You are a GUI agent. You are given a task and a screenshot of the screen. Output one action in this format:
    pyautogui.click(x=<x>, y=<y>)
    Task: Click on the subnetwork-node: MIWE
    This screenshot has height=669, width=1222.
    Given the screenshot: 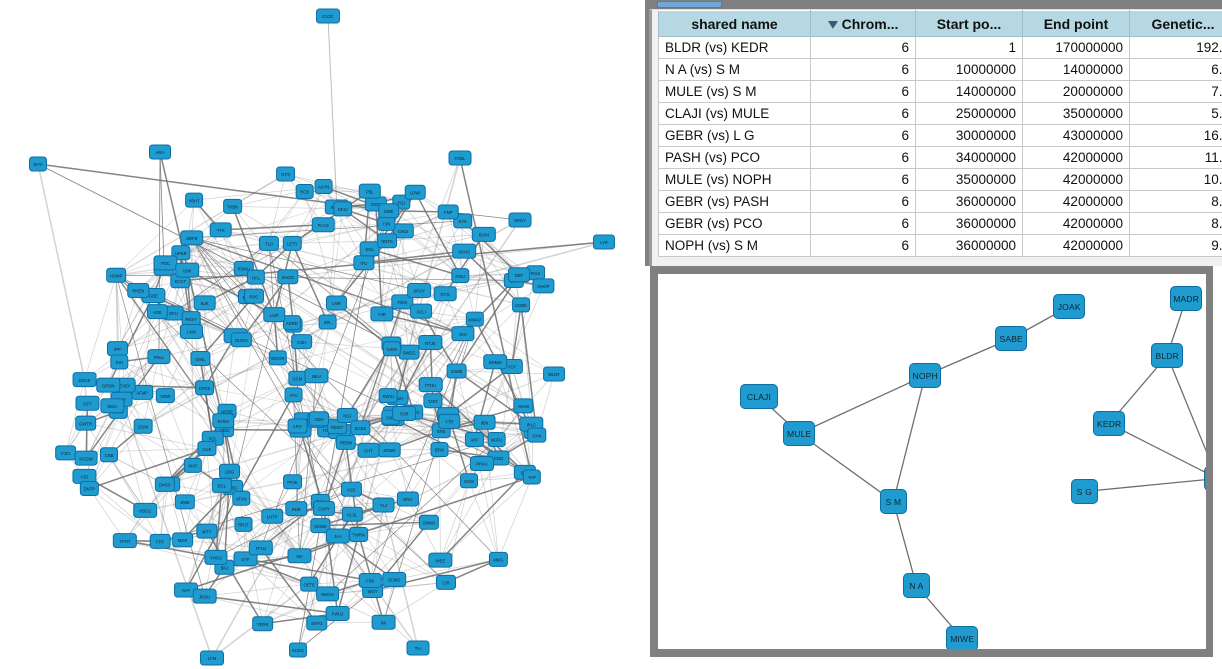 What is the action you would take?
    pyautogui.click(x=962, y=637)
    